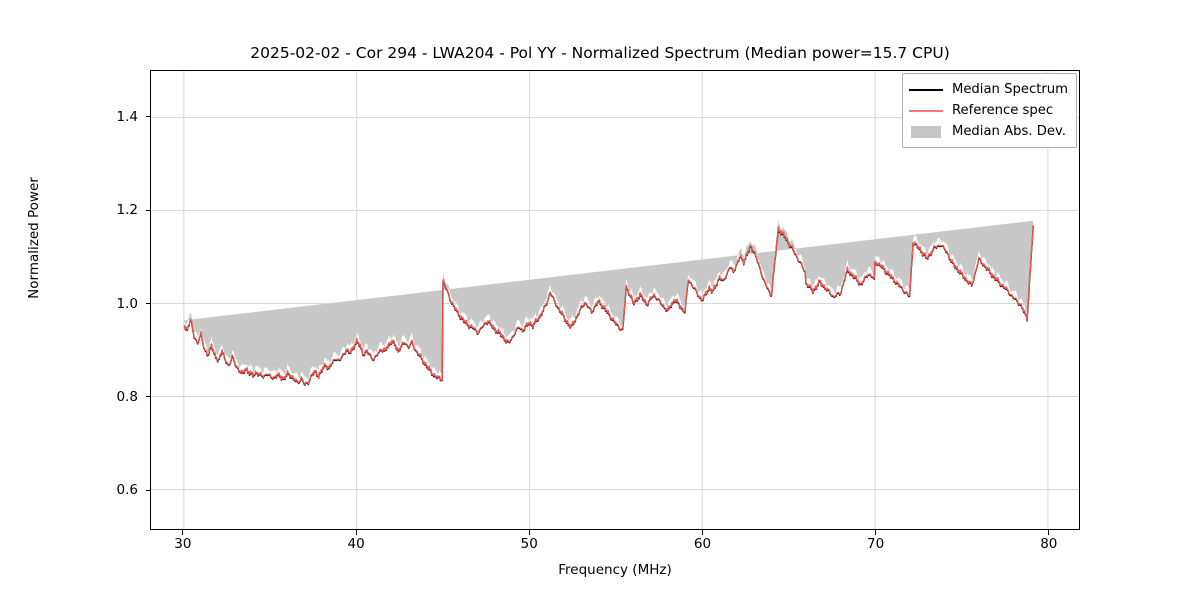  What do you see at coordinates (529, 544) in the screenshot?
I see `x-tick-label: 50` at bounding box center [529, 544].